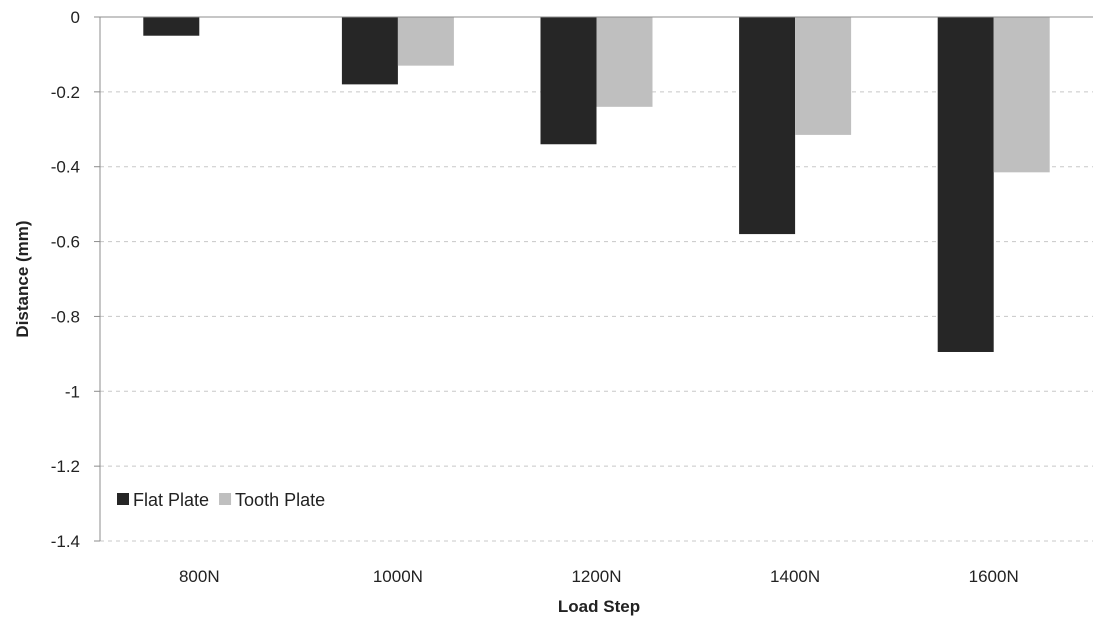 Image resolution: width=1094 pixels, height=619 pixels. Describe the element at coordinates (65, 167) in the screenshot. I see `y-tick-label: -0.4` at that location.